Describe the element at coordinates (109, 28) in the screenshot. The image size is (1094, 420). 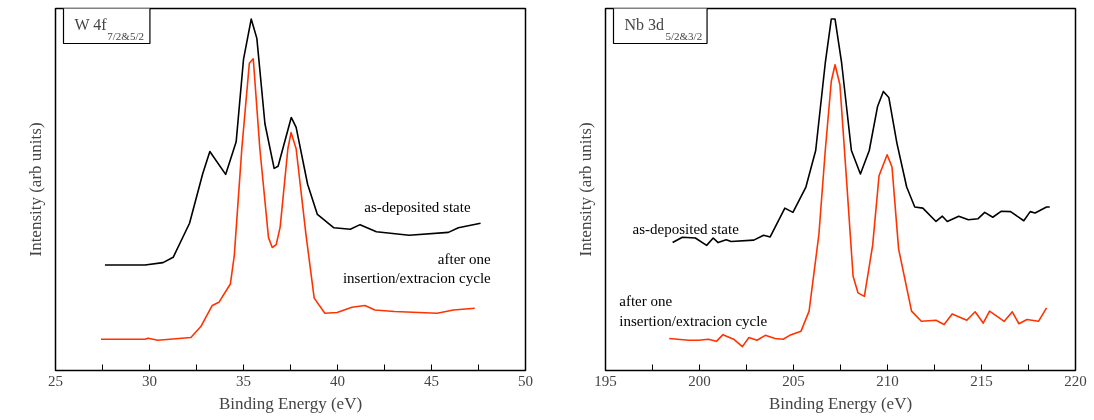
I see `chart-title: W 4f7/2&5/2` at that location.